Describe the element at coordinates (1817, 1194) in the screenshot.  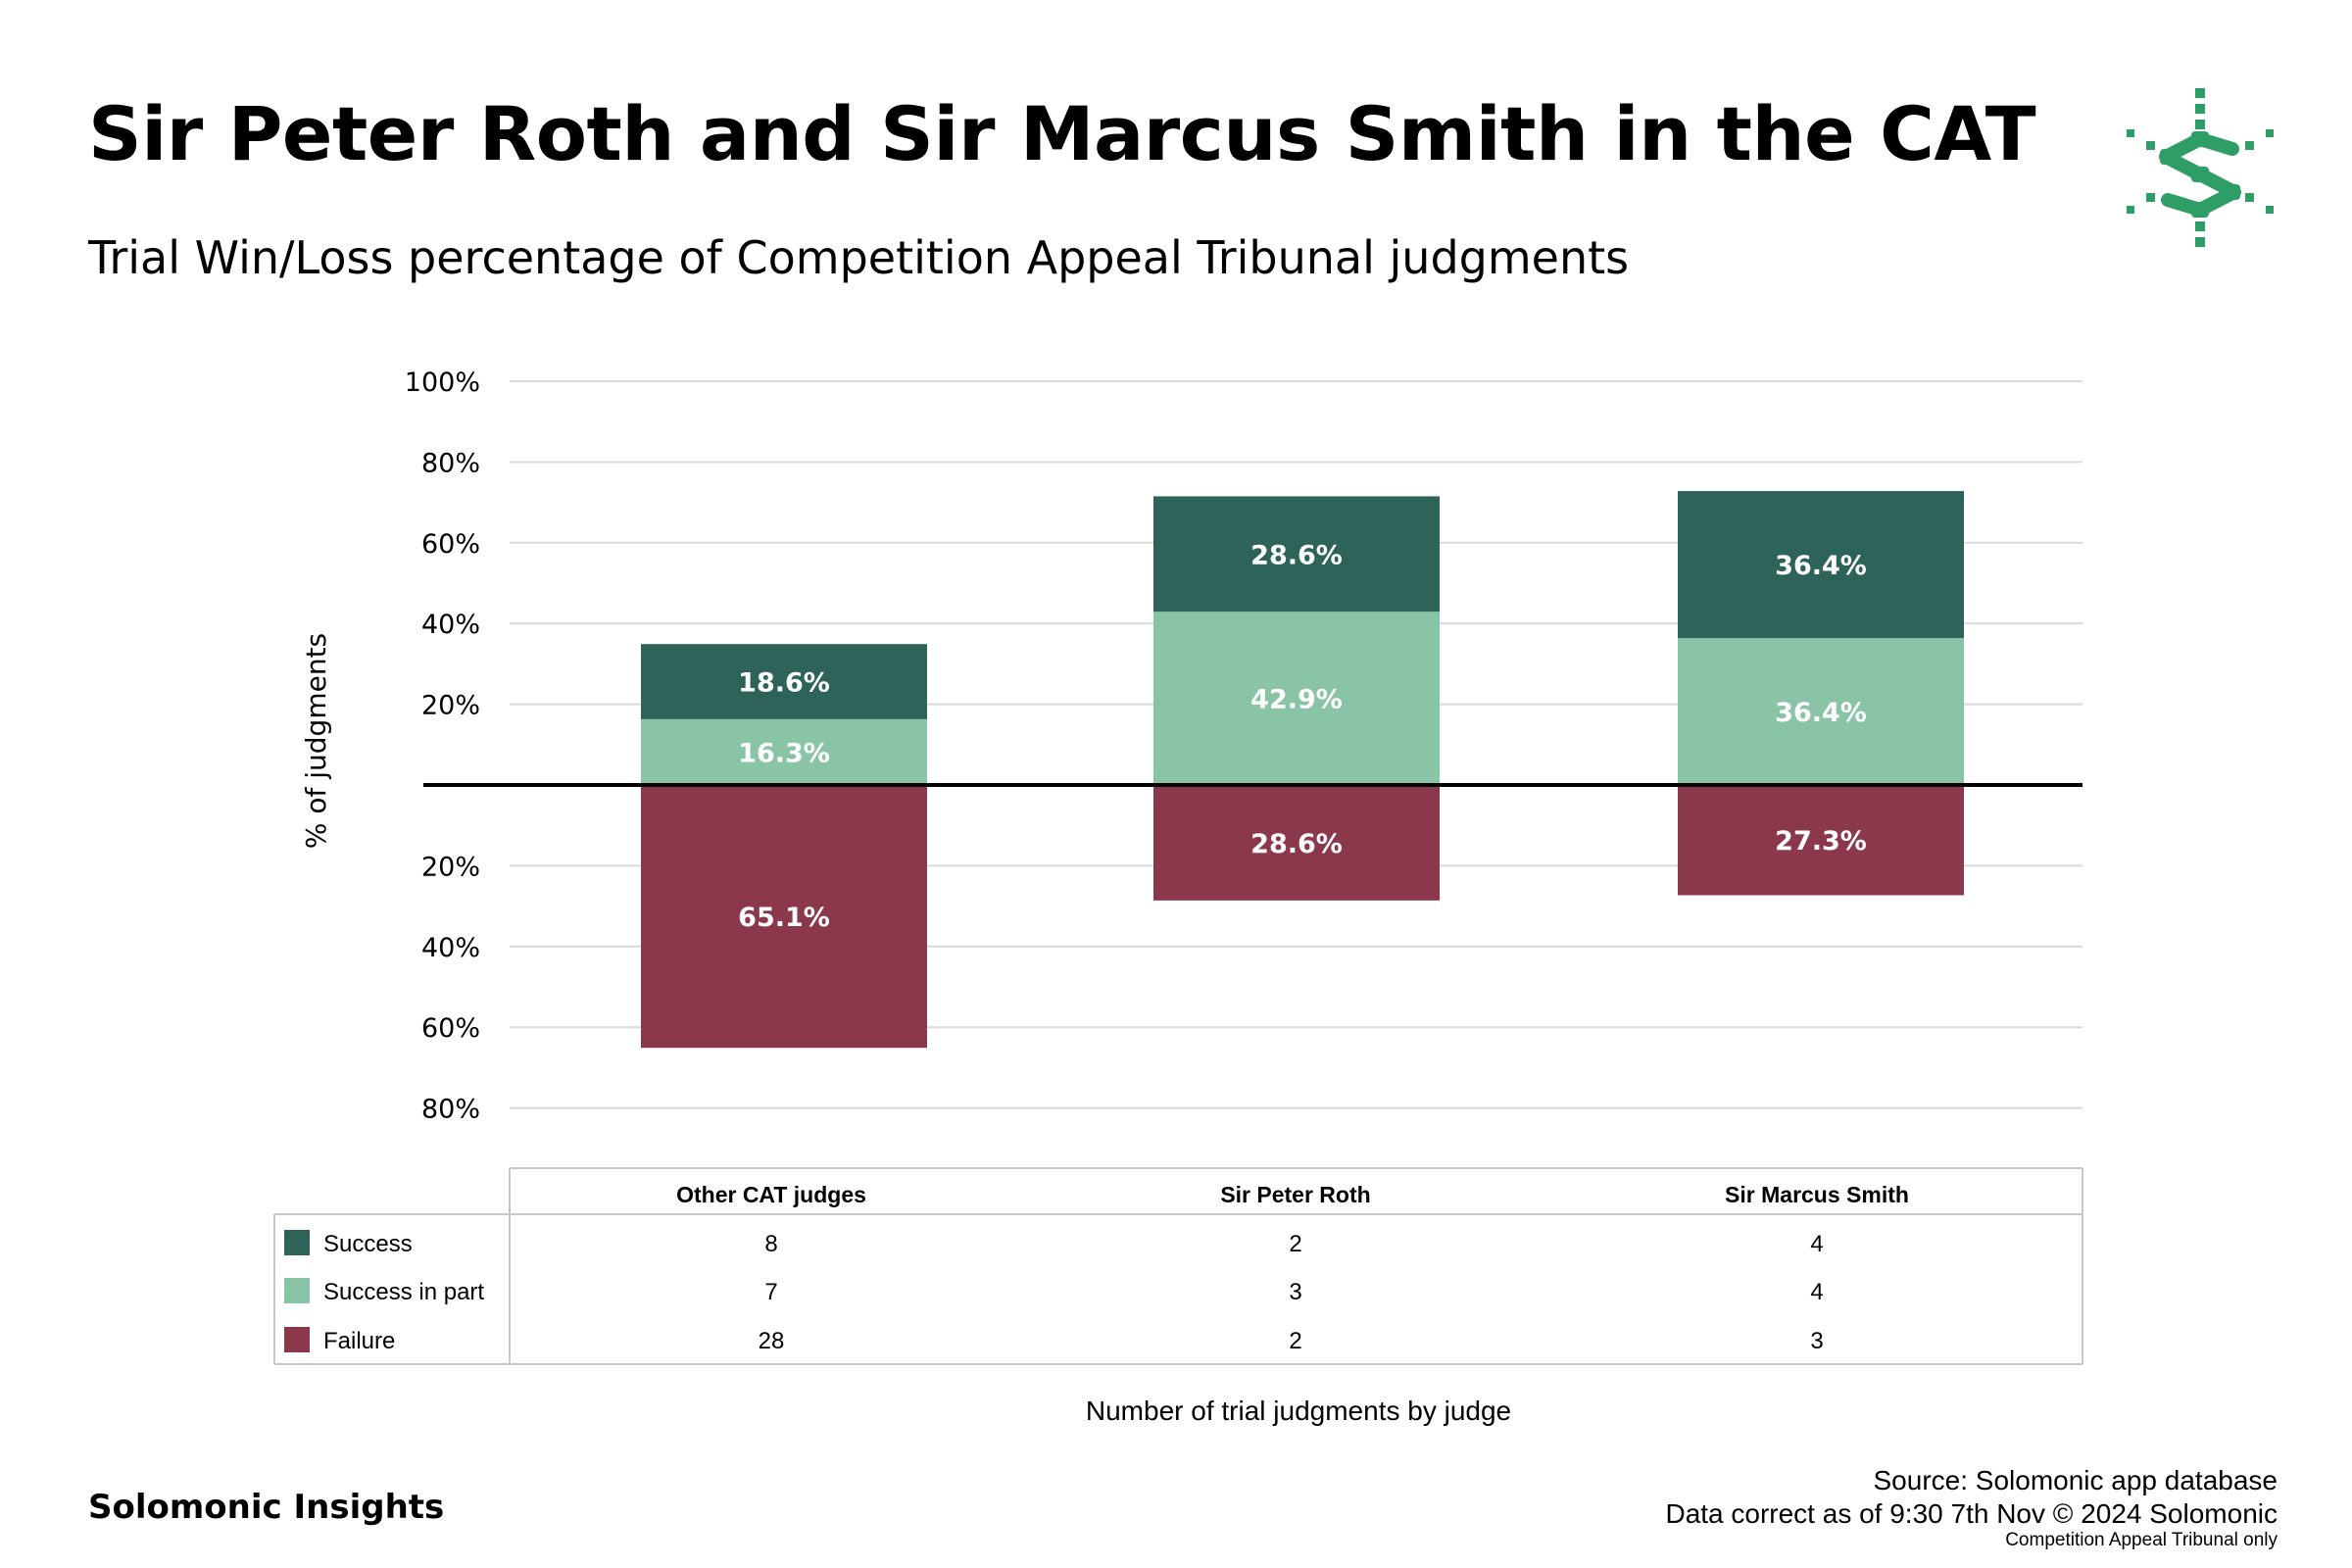
I see `table-column-header: Sir Marcus Smith` at that location.